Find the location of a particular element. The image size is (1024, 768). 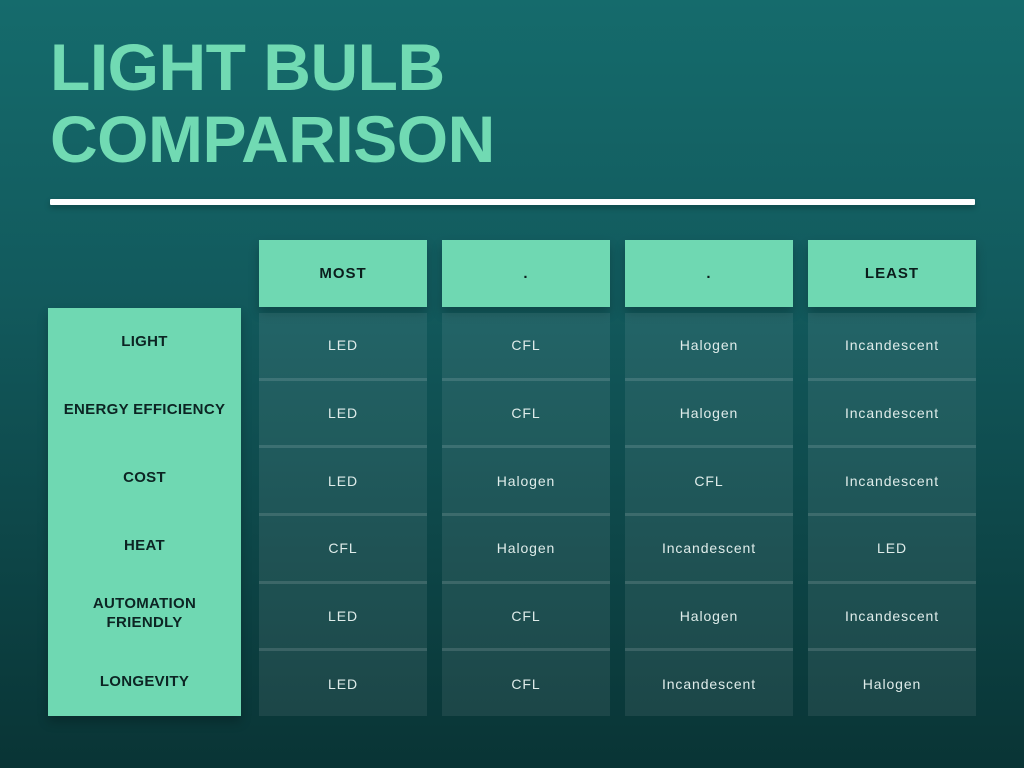

page-title-line1: LIGHT BULB is located at coordinates (247, 67).